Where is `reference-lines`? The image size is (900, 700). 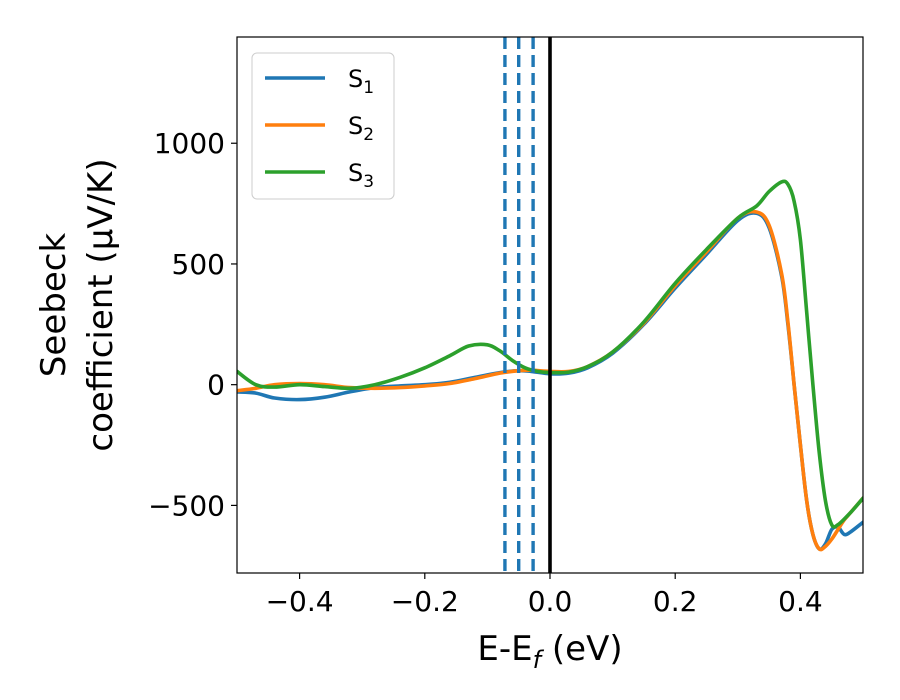 reference-lines is located at coordinates (527, 305).